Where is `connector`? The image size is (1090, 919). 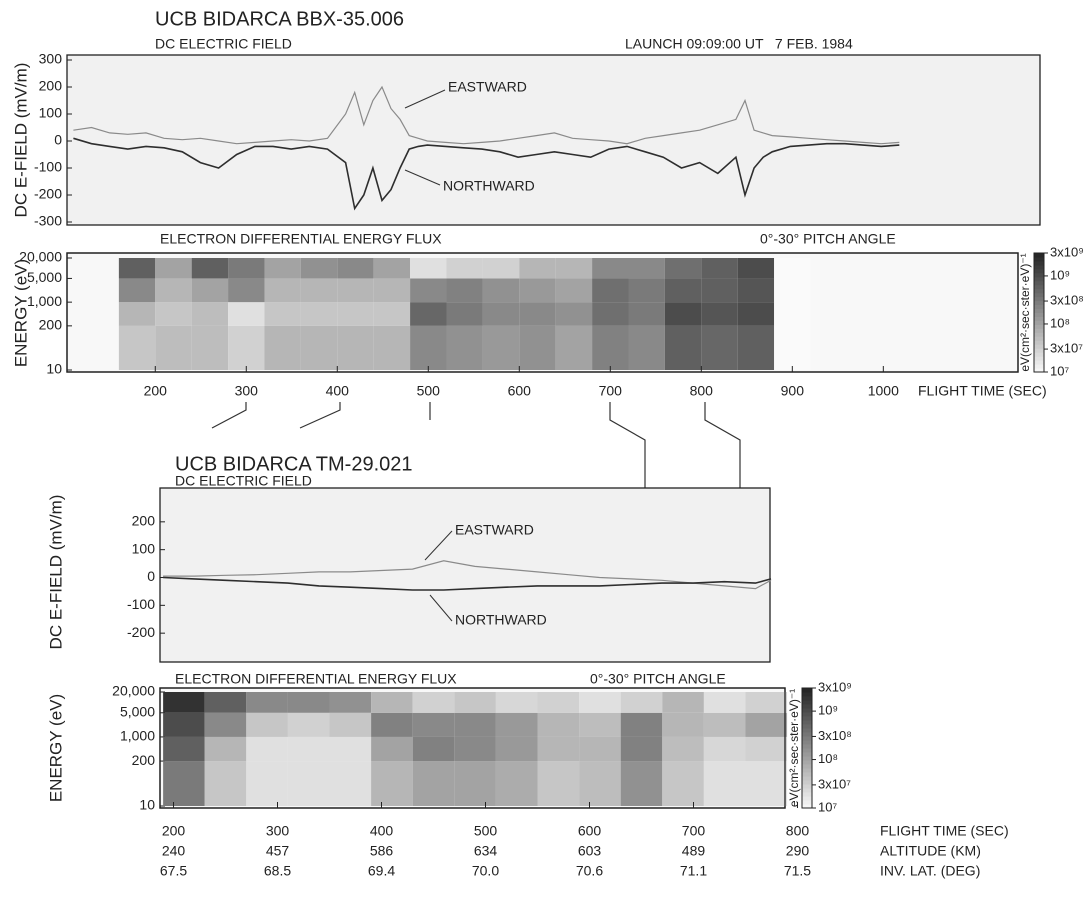 connector is located at coordinates (320, 415).